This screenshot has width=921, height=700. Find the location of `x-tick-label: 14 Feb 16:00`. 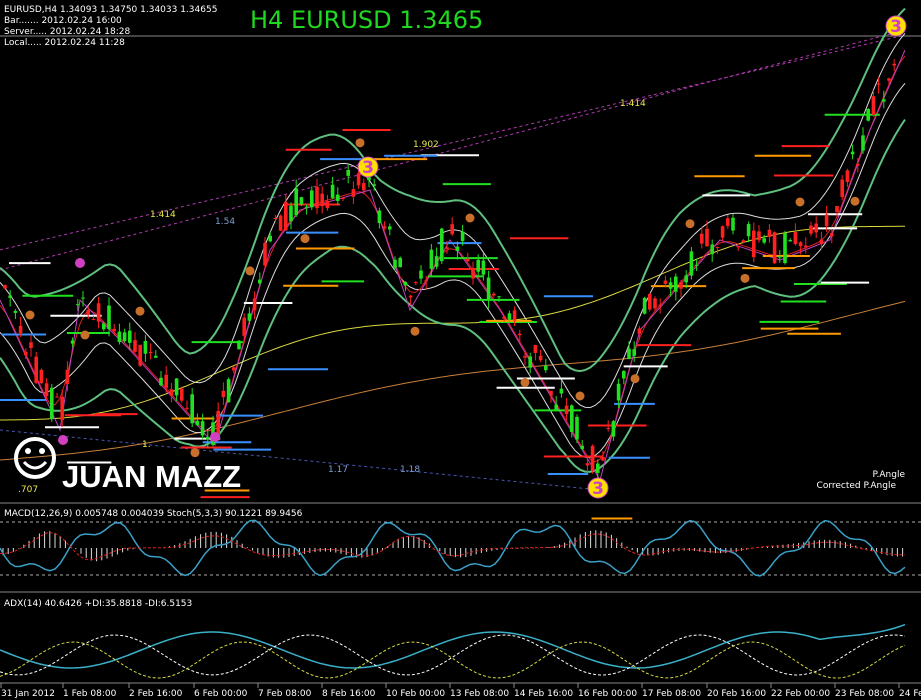

x-tick-label: 14 Feb 16:00 is located at coordinates (543, 694).